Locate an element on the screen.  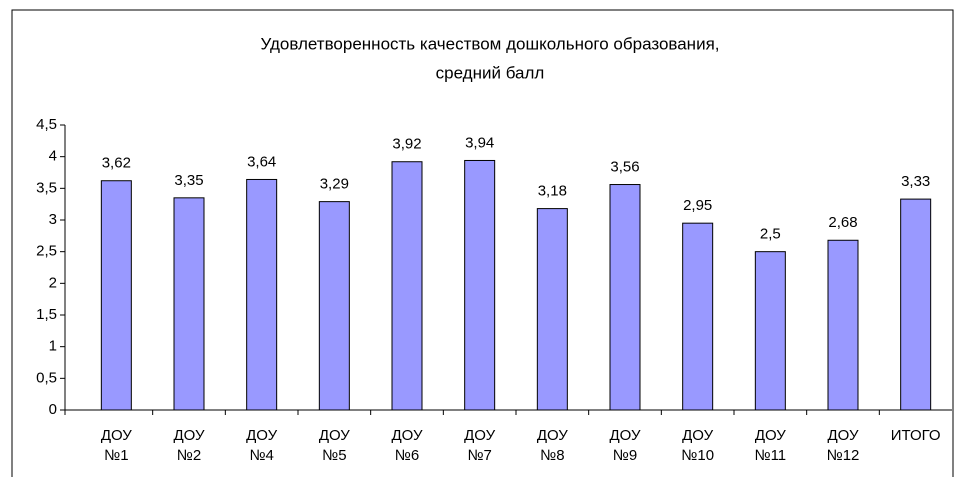
x-tick-label: ДОУ №7 is located at coordinates (480, 445).